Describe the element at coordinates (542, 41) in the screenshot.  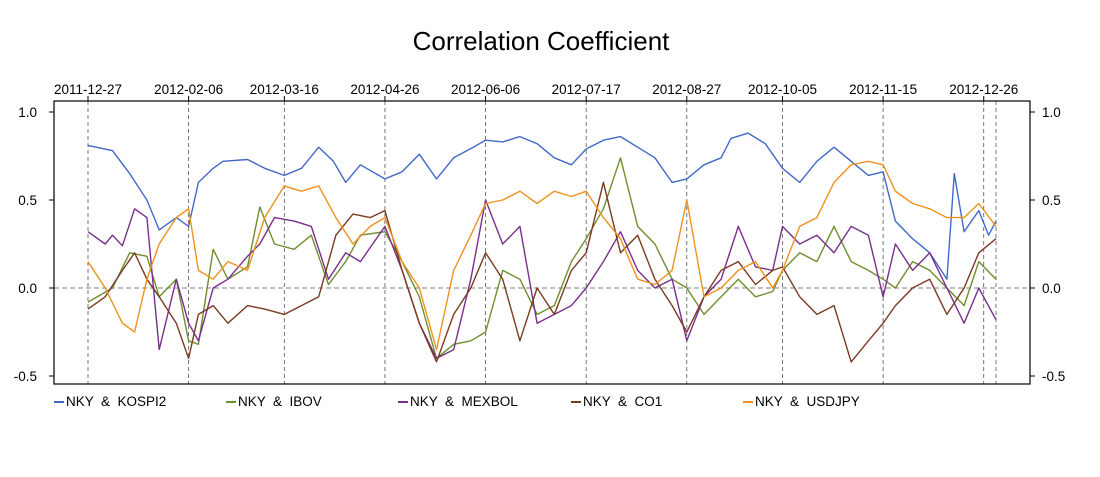
I see `chart-title: Correlation Coefficient` at that location.